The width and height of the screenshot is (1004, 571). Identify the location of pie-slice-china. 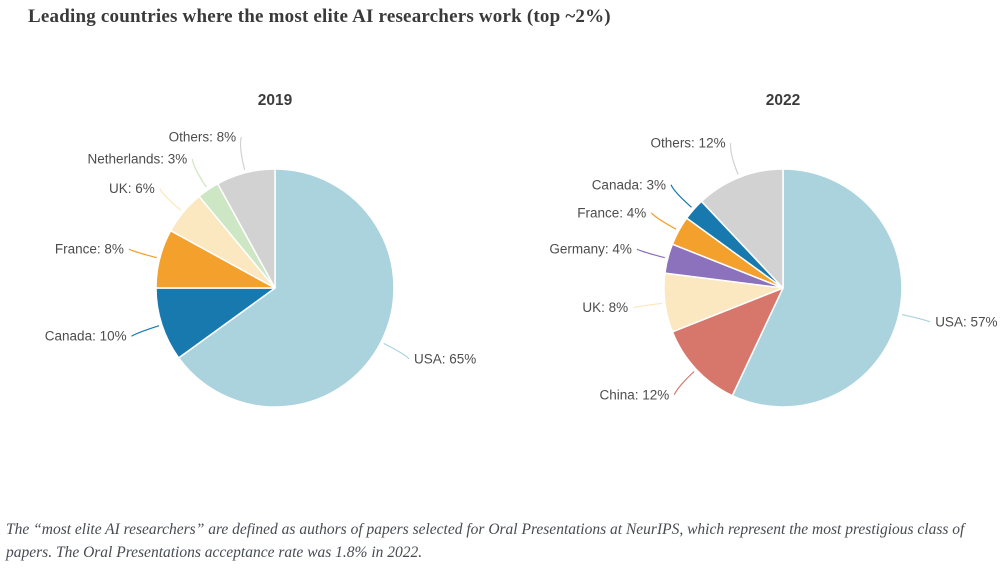
(727, 342).